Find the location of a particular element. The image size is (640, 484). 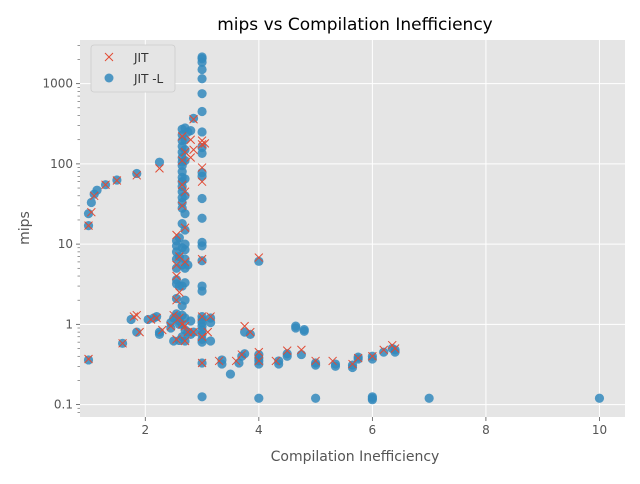

legend-marker-jit-l is located at coordinates (109, 78).